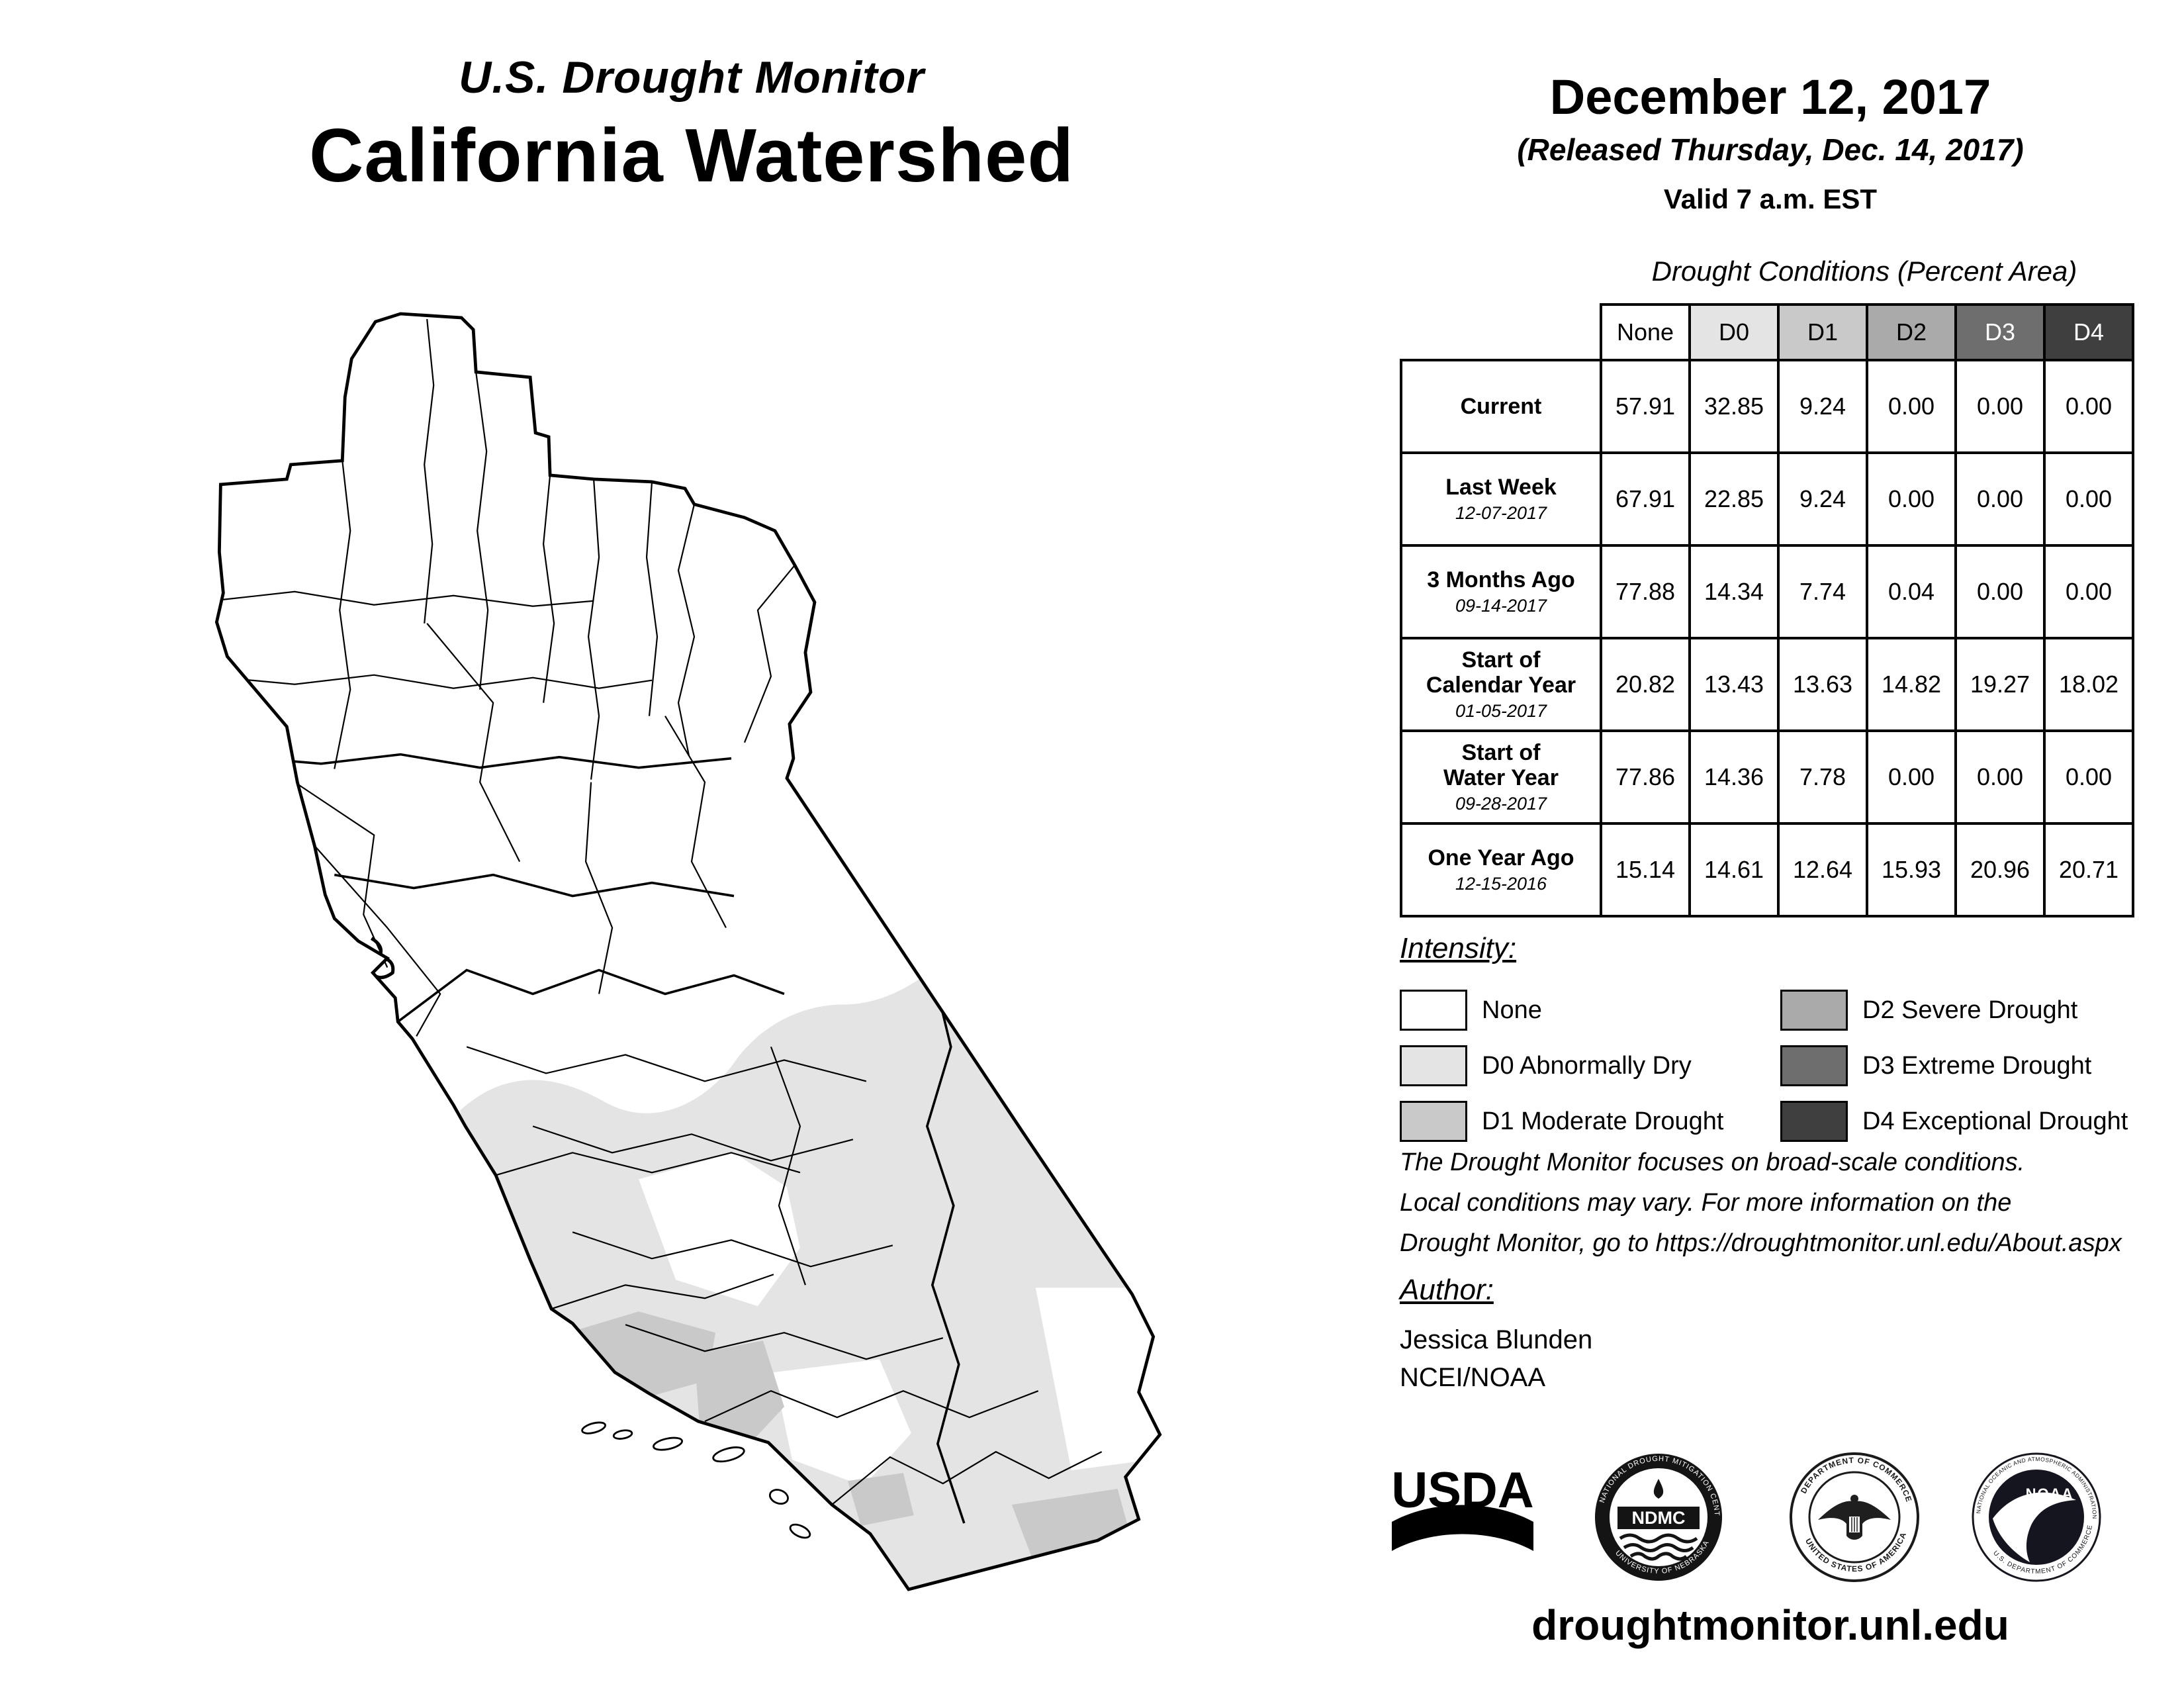 This screenshot has height=1688, width=2184. I want to click on table-row: Current 57.91 32.85 9.24 0.00 0.00 0.00, so click(1767, 406).